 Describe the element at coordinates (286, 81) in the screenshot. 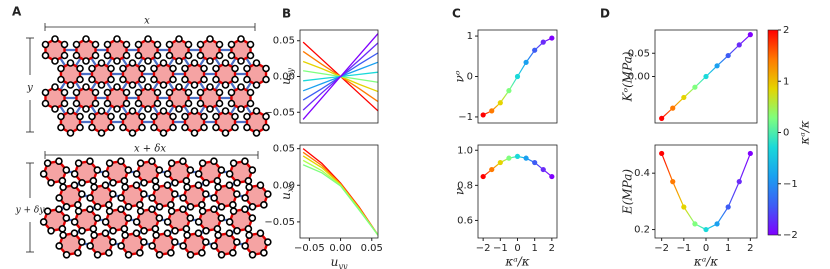

I see `y-axis-label-part: u` at that location.